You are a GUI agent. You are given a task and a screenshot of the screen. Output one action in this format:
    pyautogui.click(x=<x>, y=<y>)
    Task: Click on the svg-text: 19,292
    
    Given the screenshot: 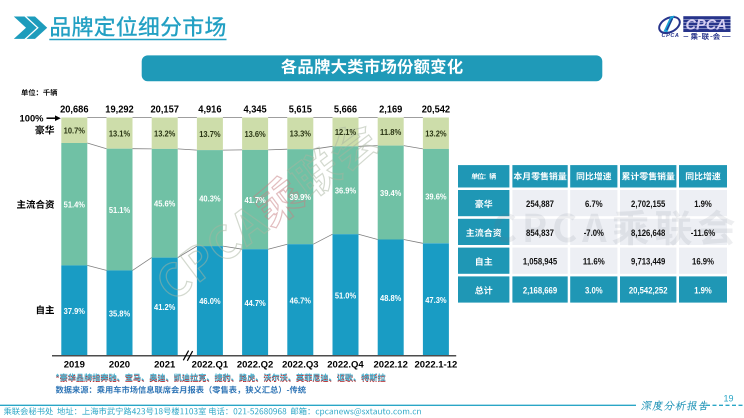 What is the action you would take?
    pyautogui.click(x=119, y=109)
    